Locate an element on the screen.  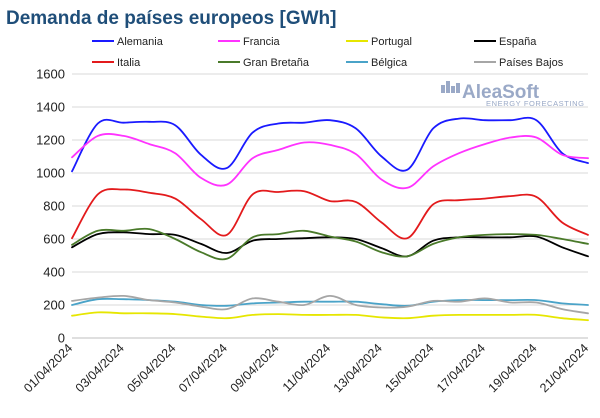
legend-item-alemania: Alemania is located at coordinates (128, 42).